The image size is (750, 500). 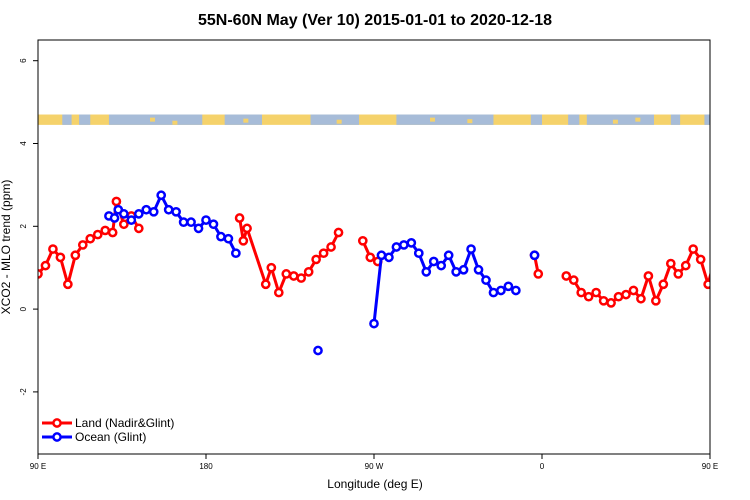 What do you see at coordinates (23, 60) in the screenshot?
I see `y-tick-label: 6` at bounding box center [23, 60].